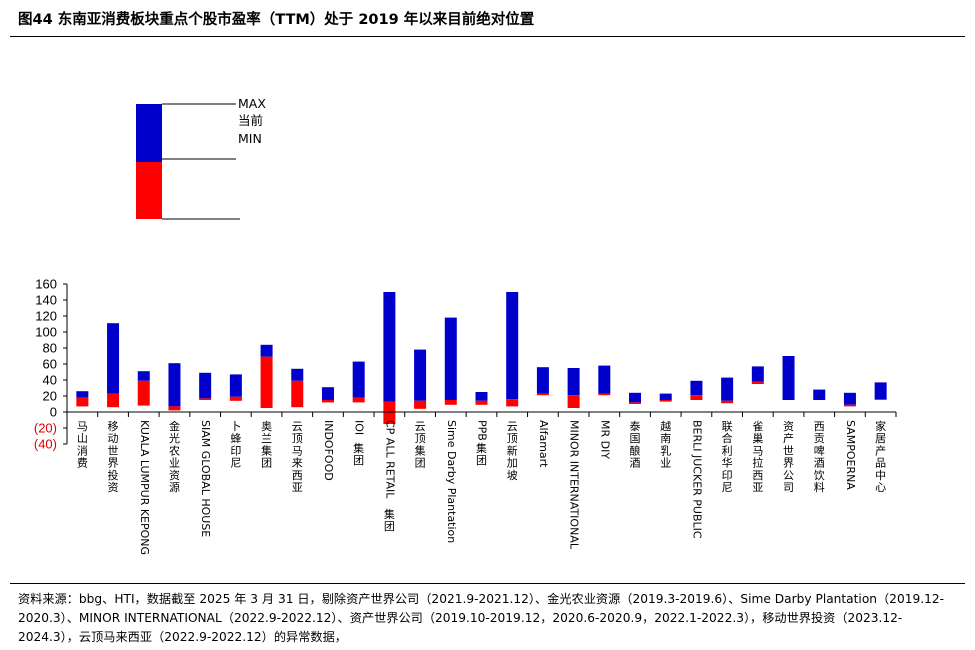 This screenshot has height=650, width=975. I want to click on category-label-char: 啤, so click(819, 450).